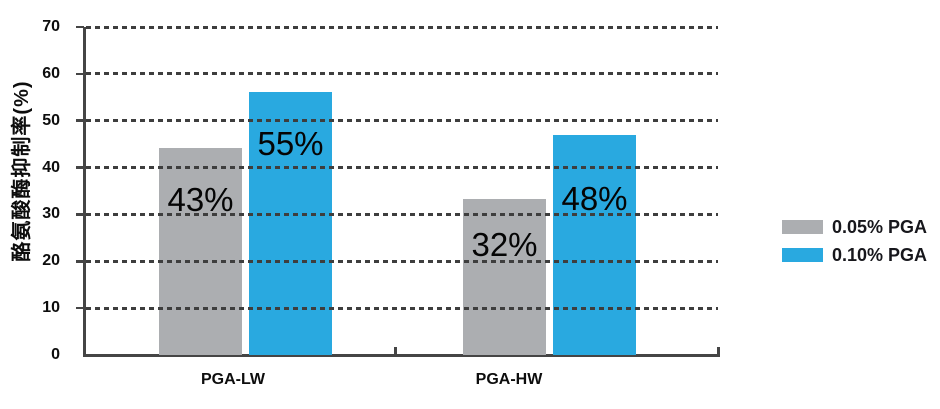 The image size is (940, 409). What do you see at coordinates (594, 199) in the screenshot?
I see `bar-value-label: 48%` at bounding box center [594, 199].